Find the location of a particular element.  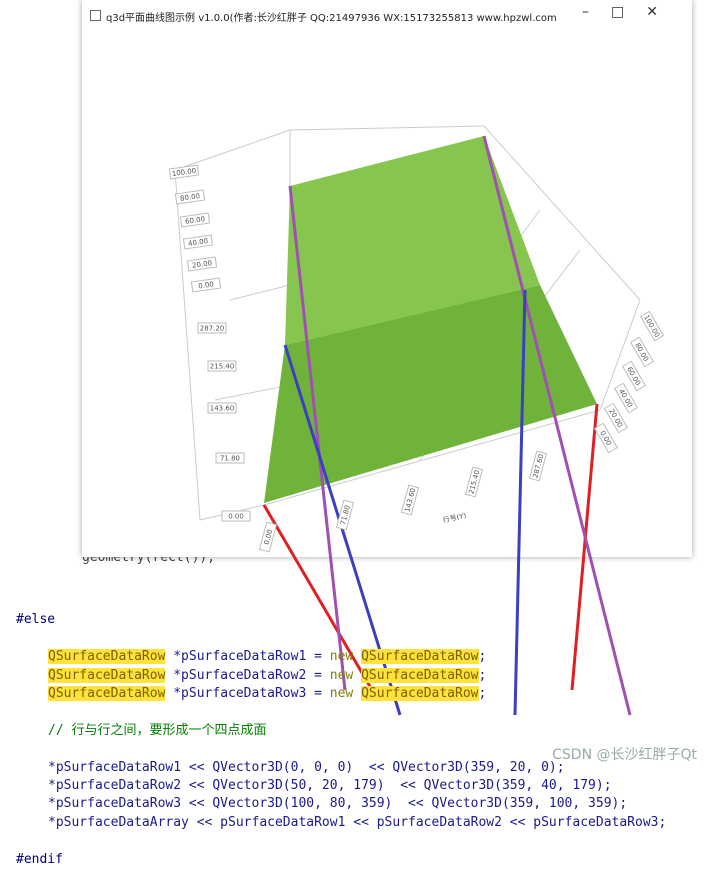

surface-lower is located at coordinates (430, 394).